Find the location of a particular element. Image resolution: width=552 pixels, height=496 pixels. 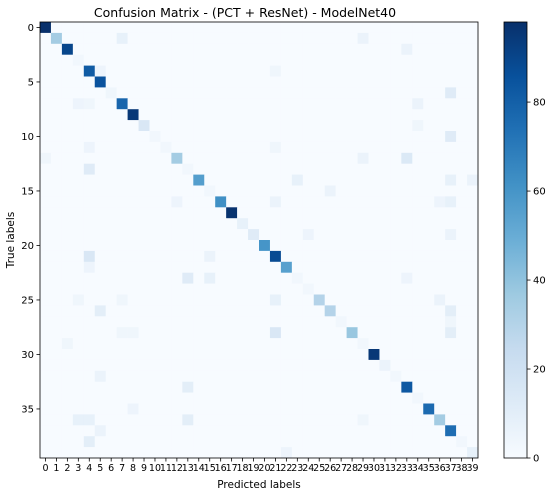

y-tick-label: 30 is located at coordinates (27, 355).